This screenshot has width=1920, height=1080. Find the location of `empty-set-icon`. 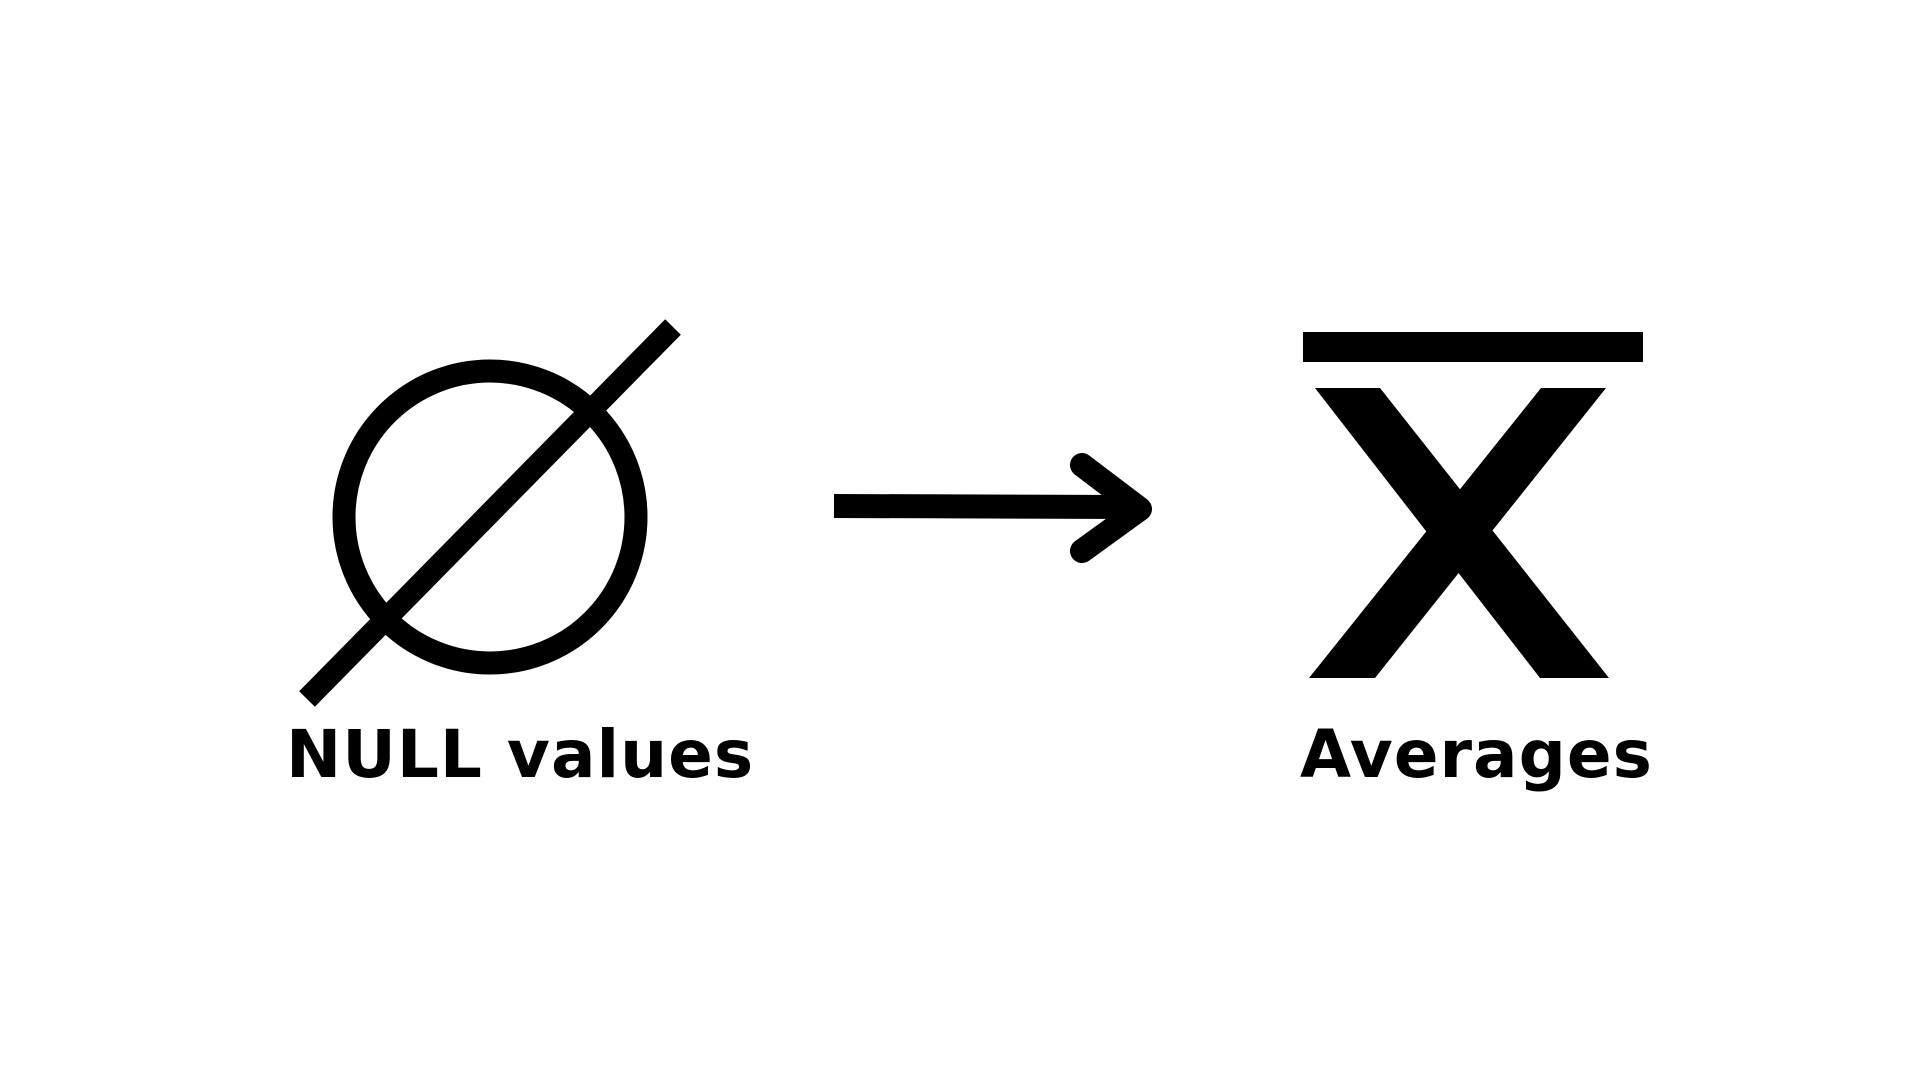

empty-set-icon is located at coordinates (490, 513).